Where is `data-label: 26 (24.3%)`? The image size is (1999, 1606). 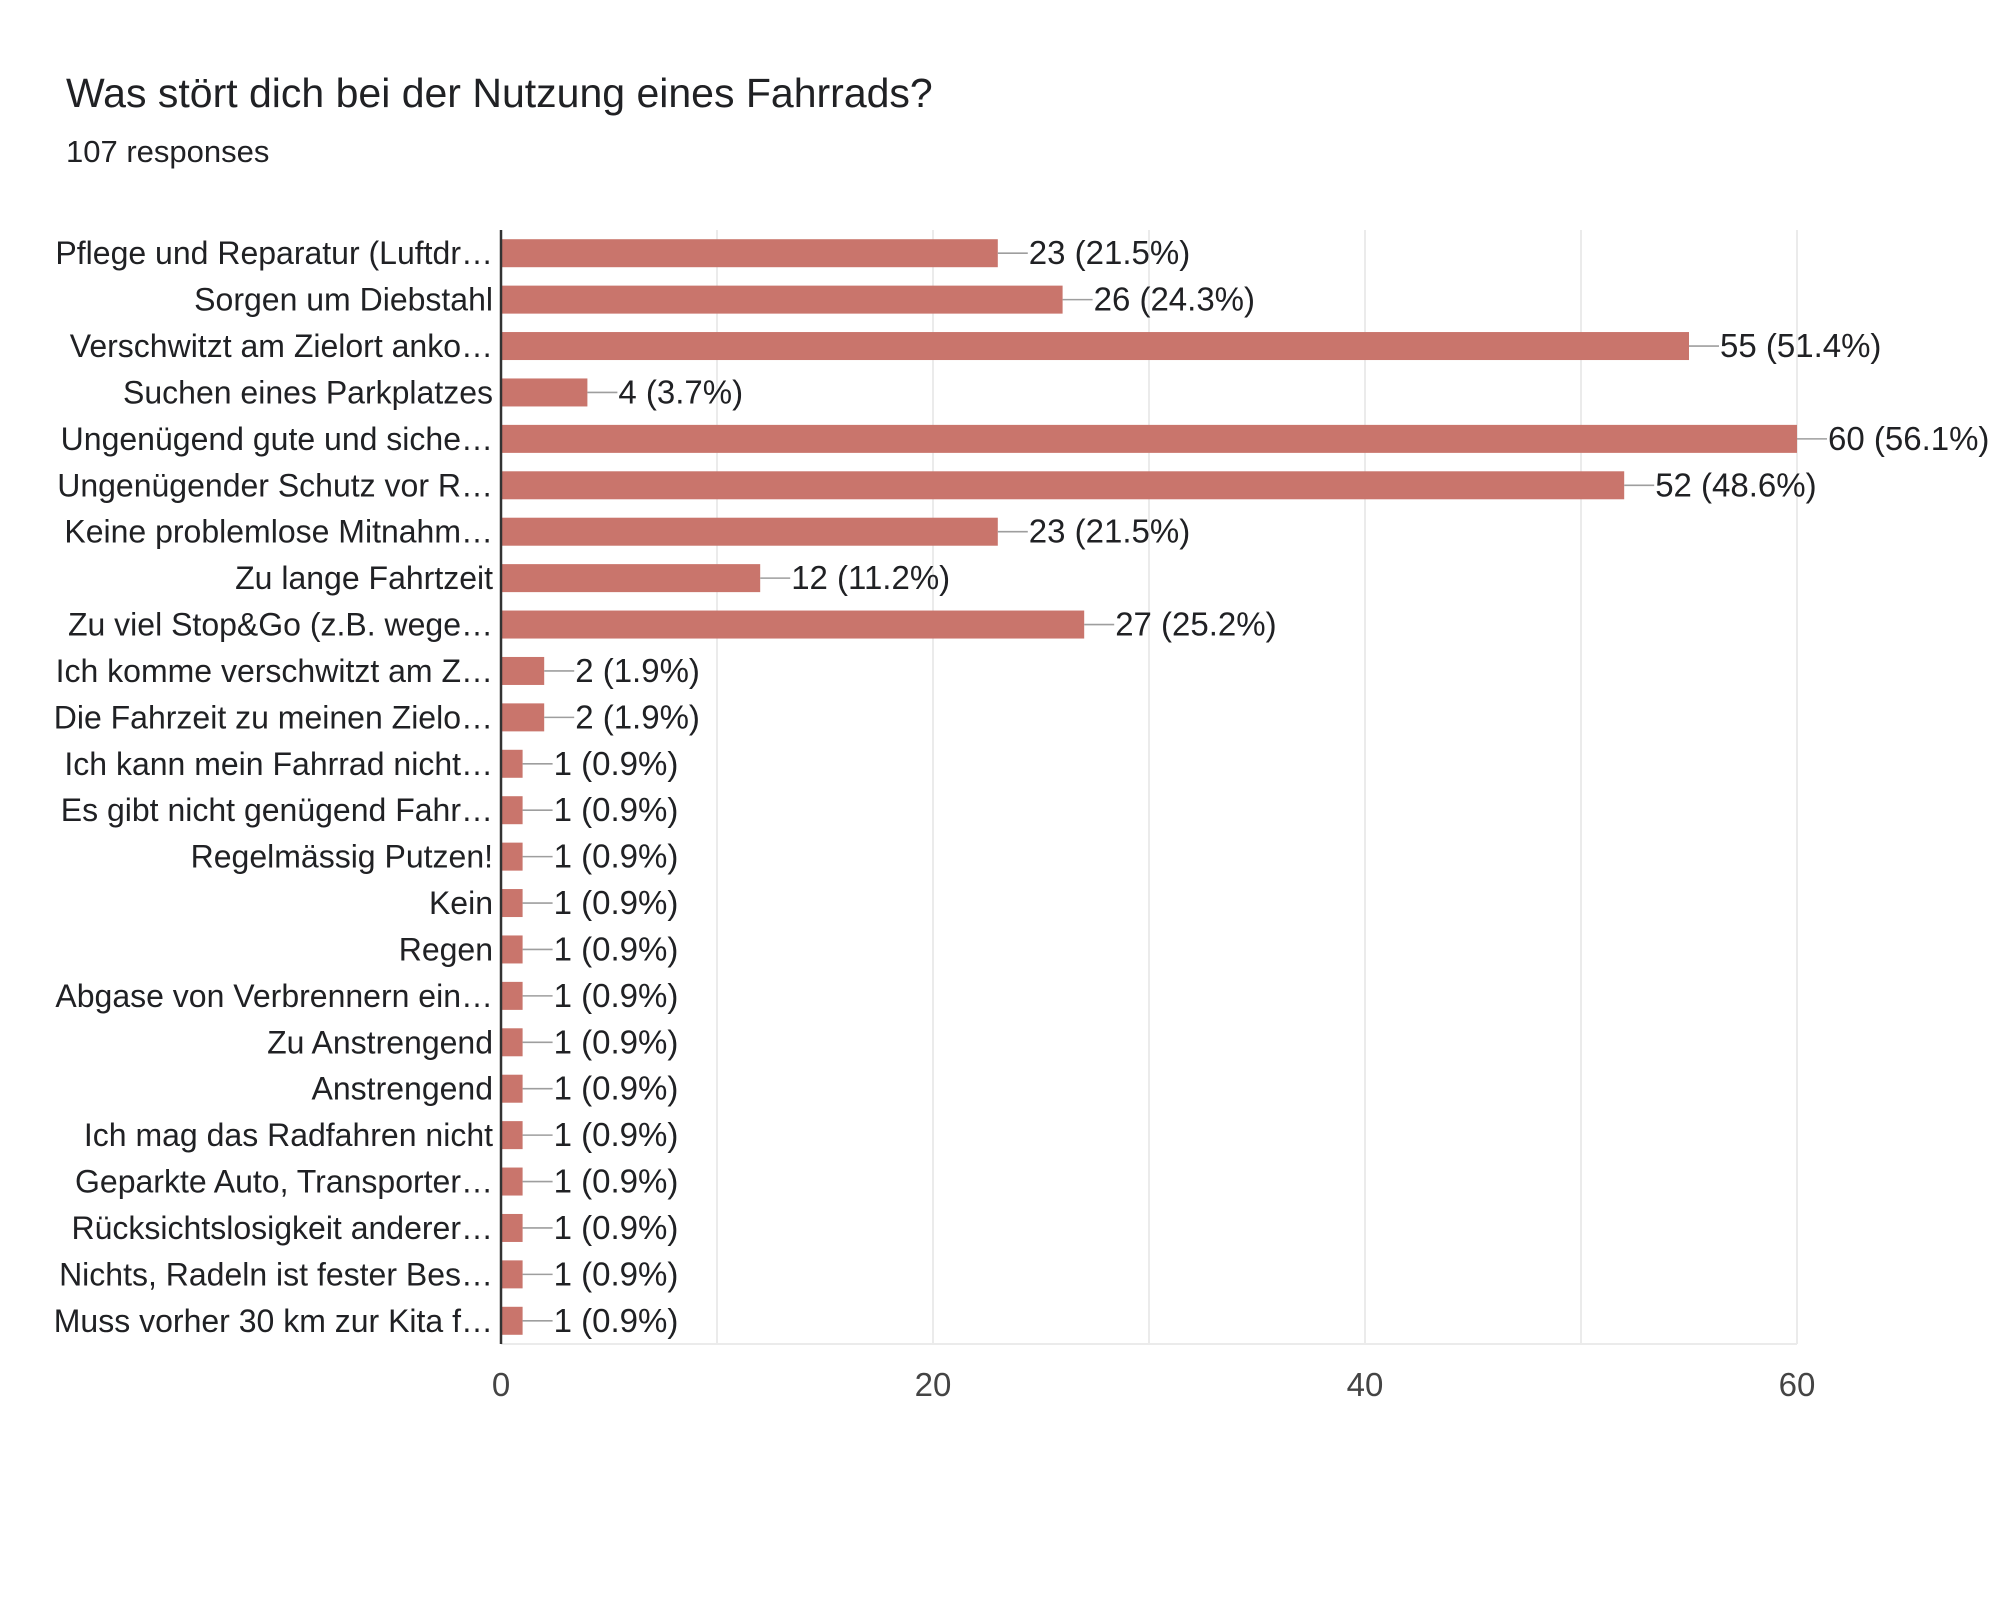
data-label: 26 (24.3%) is located at coordinates (1174, 299).